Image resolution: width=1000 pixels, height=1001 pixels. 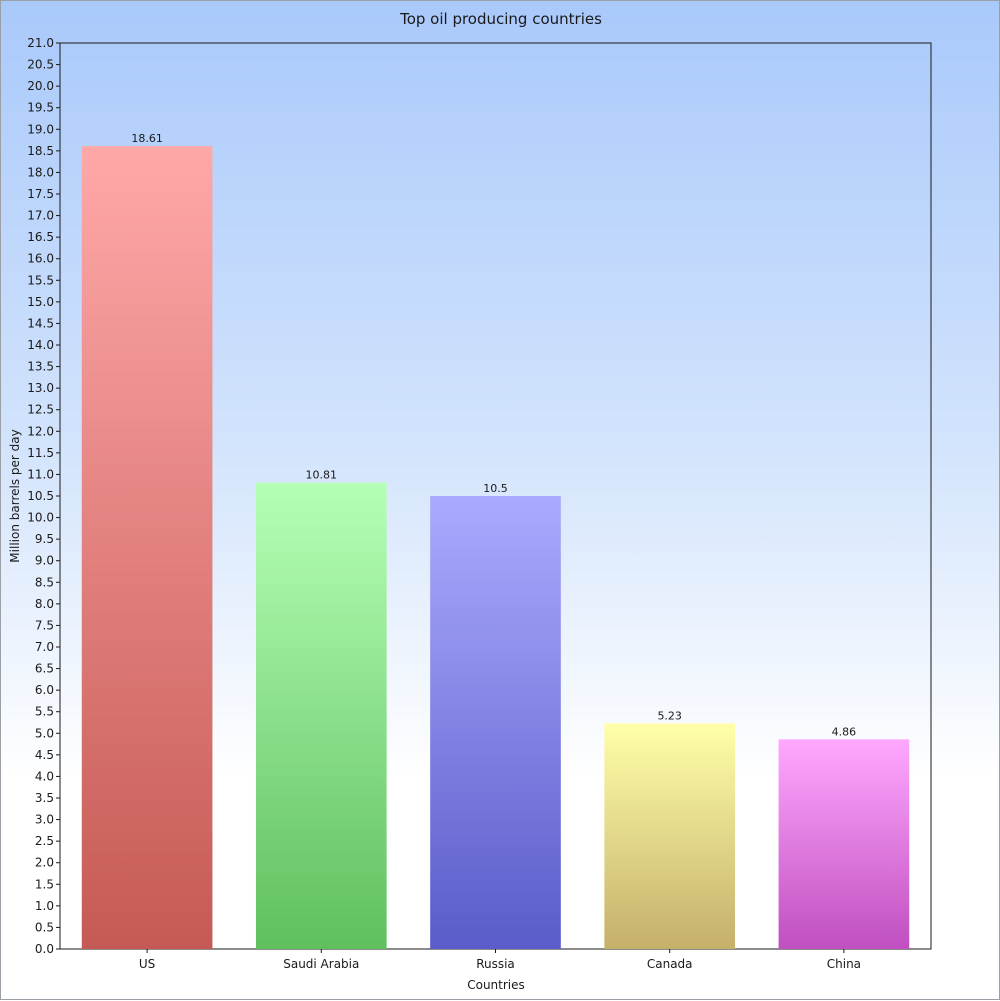 What do you see at coordinates (44, 776) in the screenshot?
I see `y-tick-label: 4.0` at bounding box center [44, 776].